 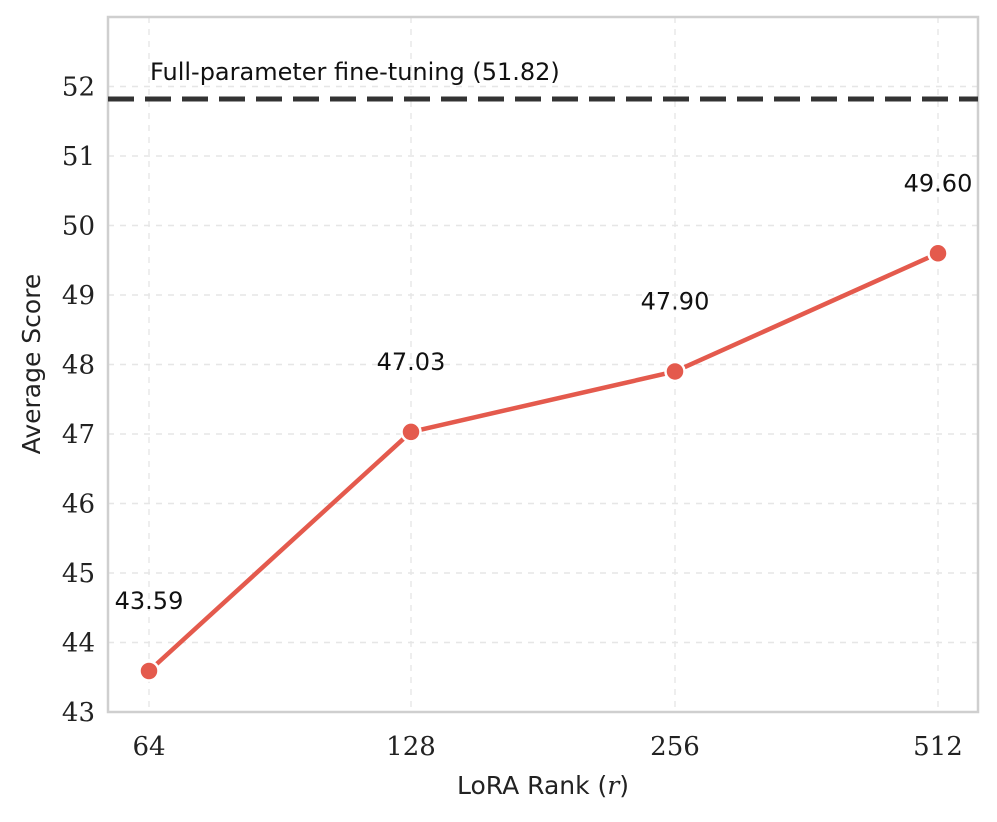 What do you see at coordinates (938, 183) in the screenshot?
I see `data-label: 49.60` at bounding box center [938, 183].